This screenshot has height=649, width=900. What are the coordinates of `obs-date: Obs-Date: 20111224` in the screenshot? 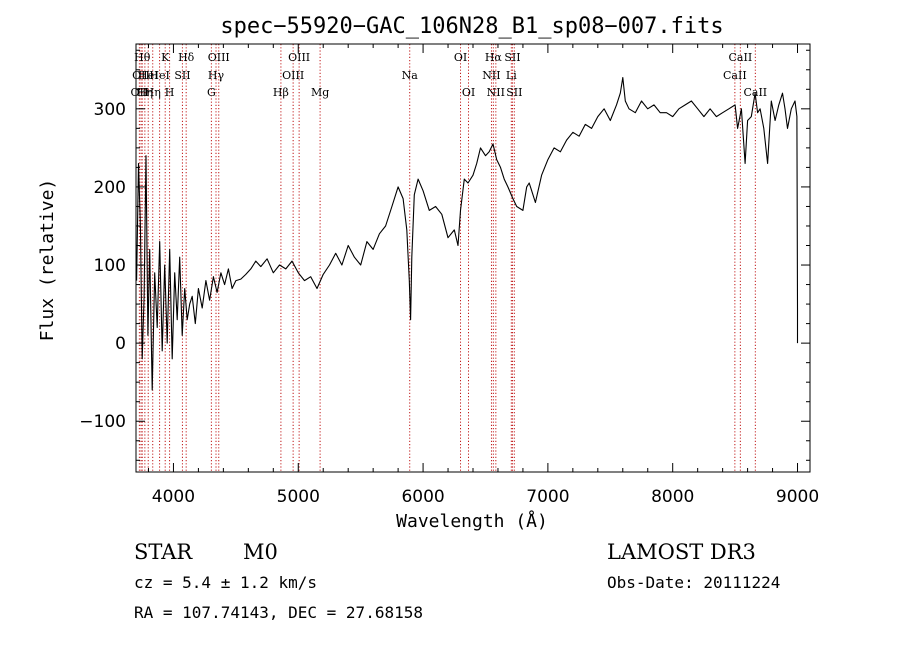 It's located at (694, 582).